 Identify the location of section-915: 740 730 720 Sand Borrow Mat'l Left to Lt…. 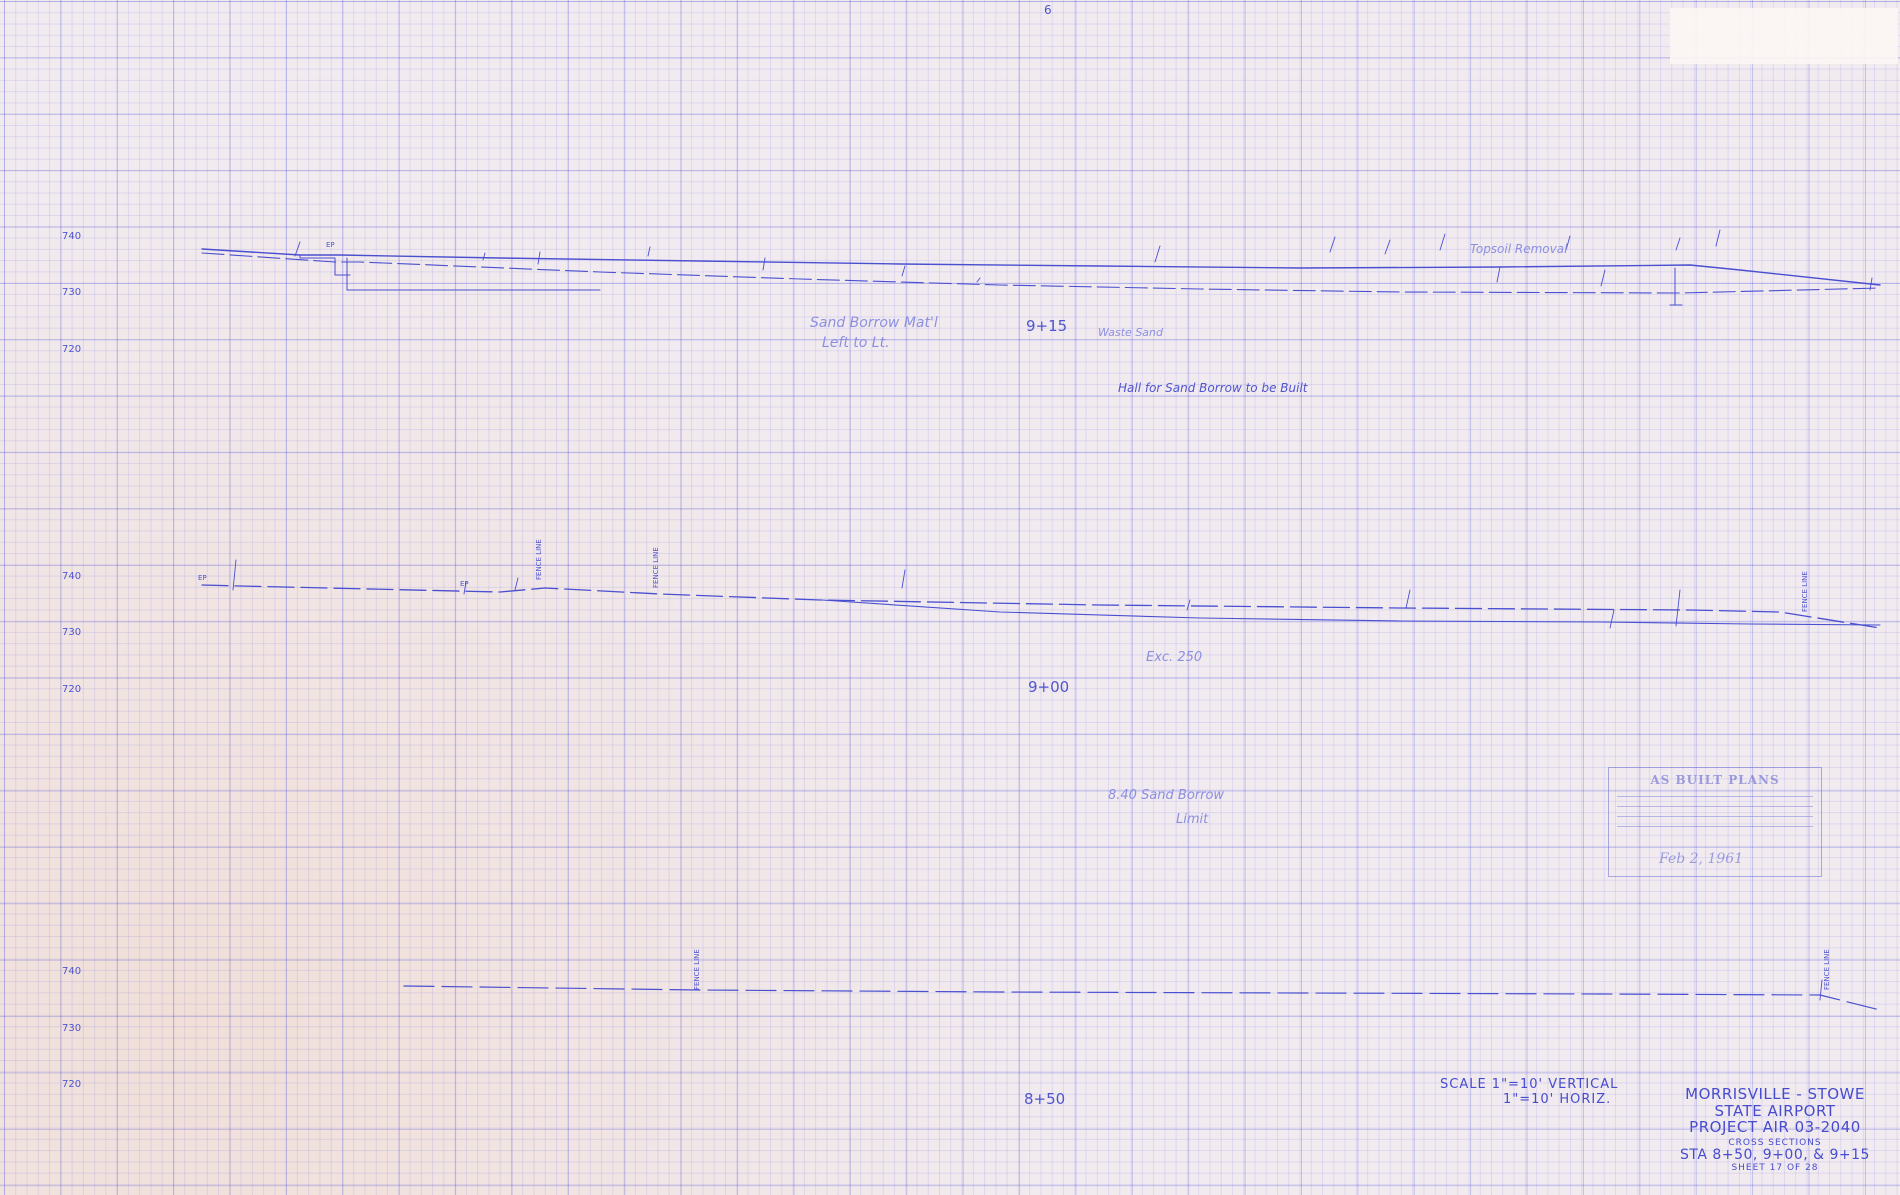
(971, 312).